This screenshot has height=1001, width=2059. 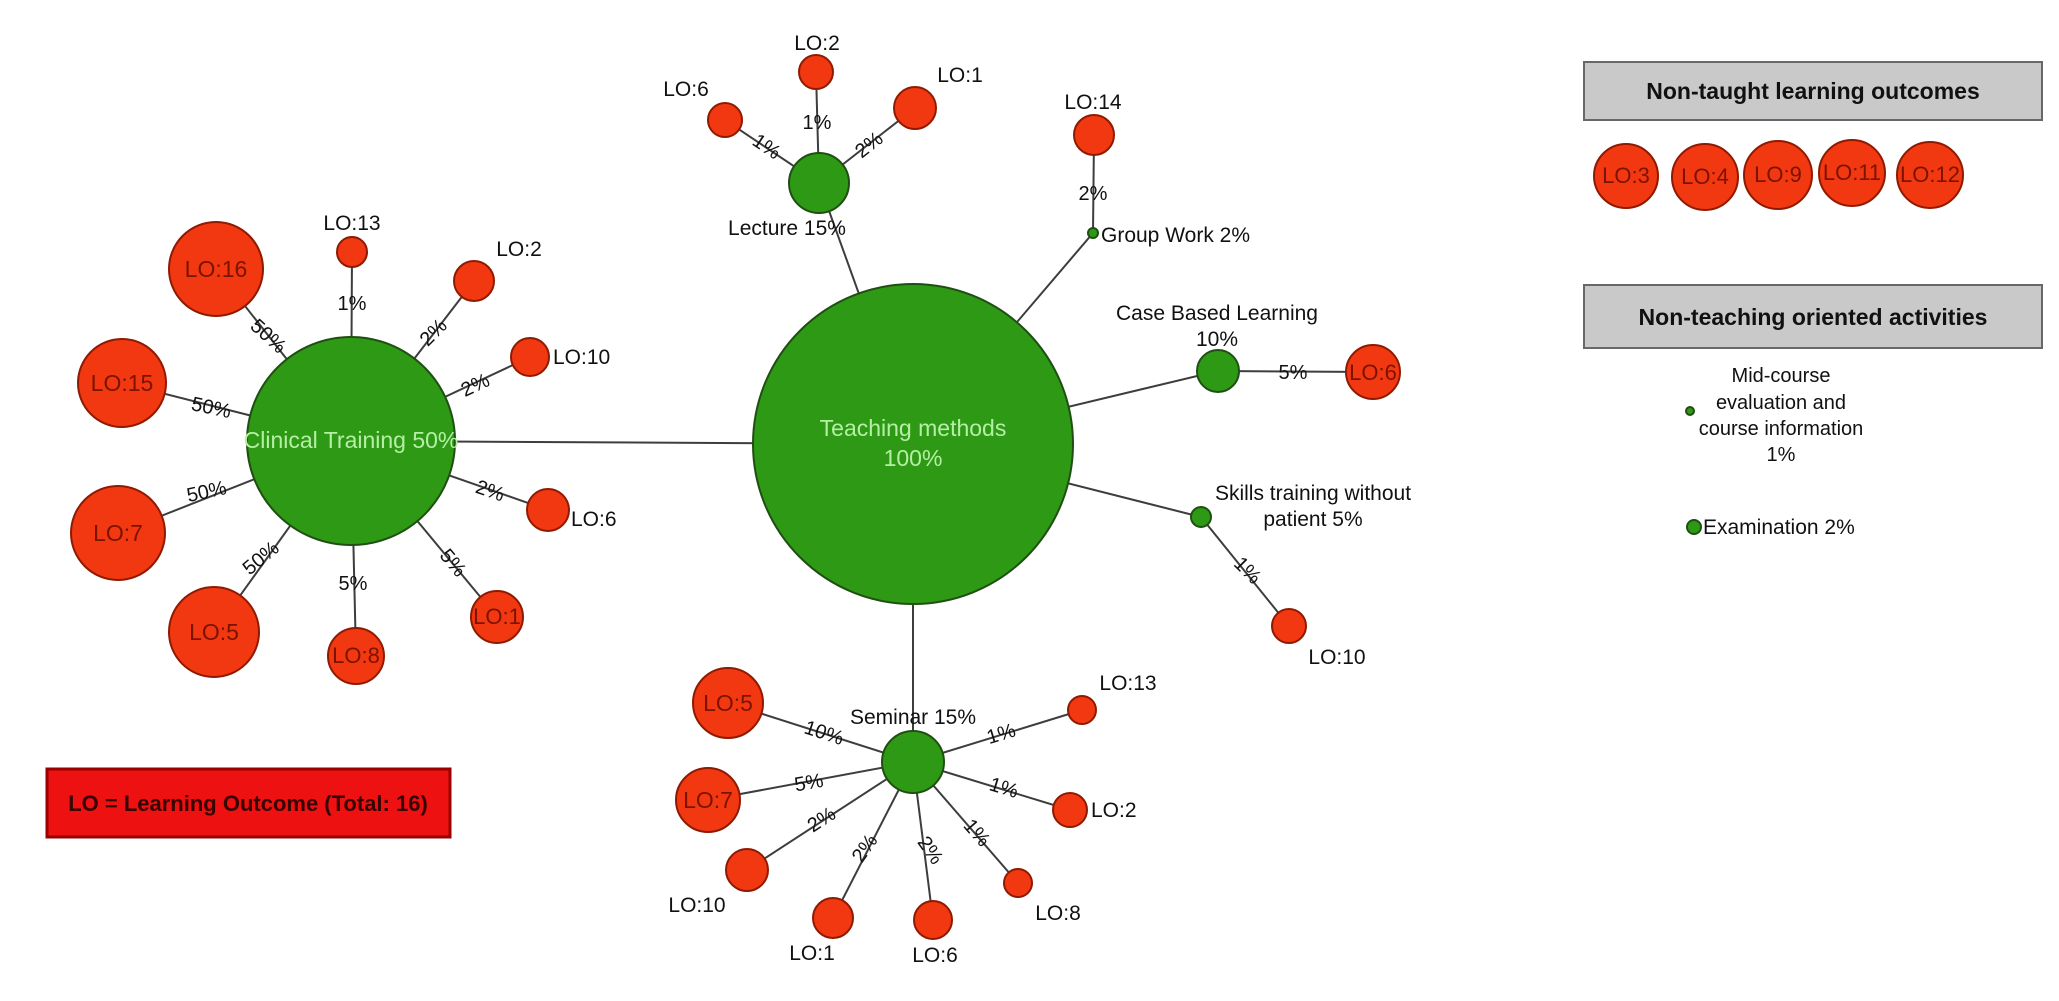 I want to click on lecture-lo6-pct: 1%, so click(x=766, y=147).